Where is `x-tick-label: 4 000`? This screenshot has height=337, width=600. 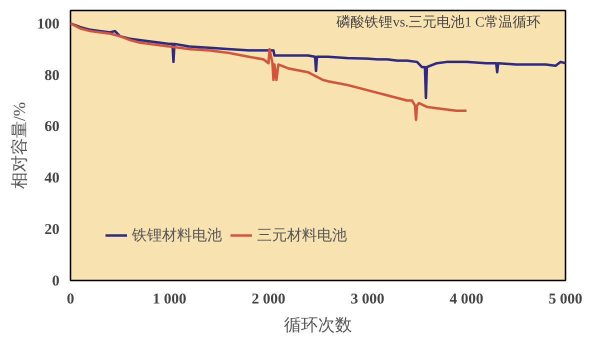
x-tick-label: 4 000 is located at coordinates (467, 300).